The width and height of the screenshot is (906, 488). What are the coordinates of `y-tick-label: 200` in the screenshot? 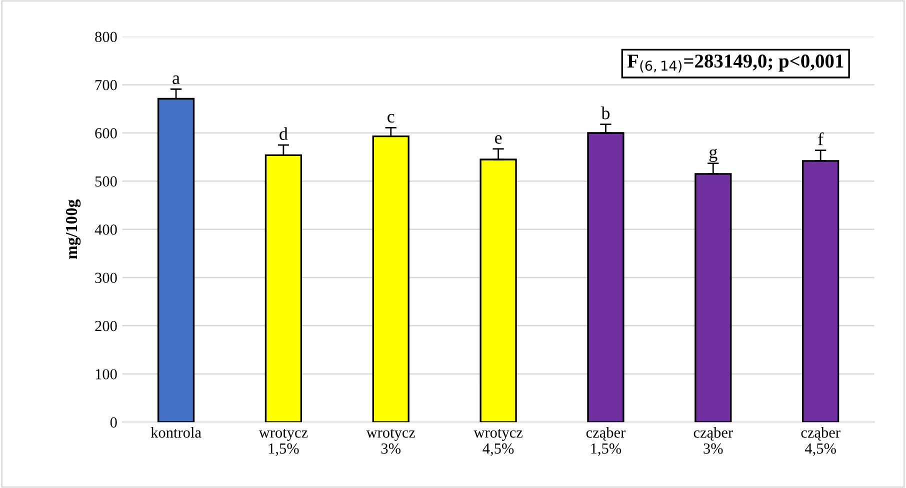 It's located at (106, 326).